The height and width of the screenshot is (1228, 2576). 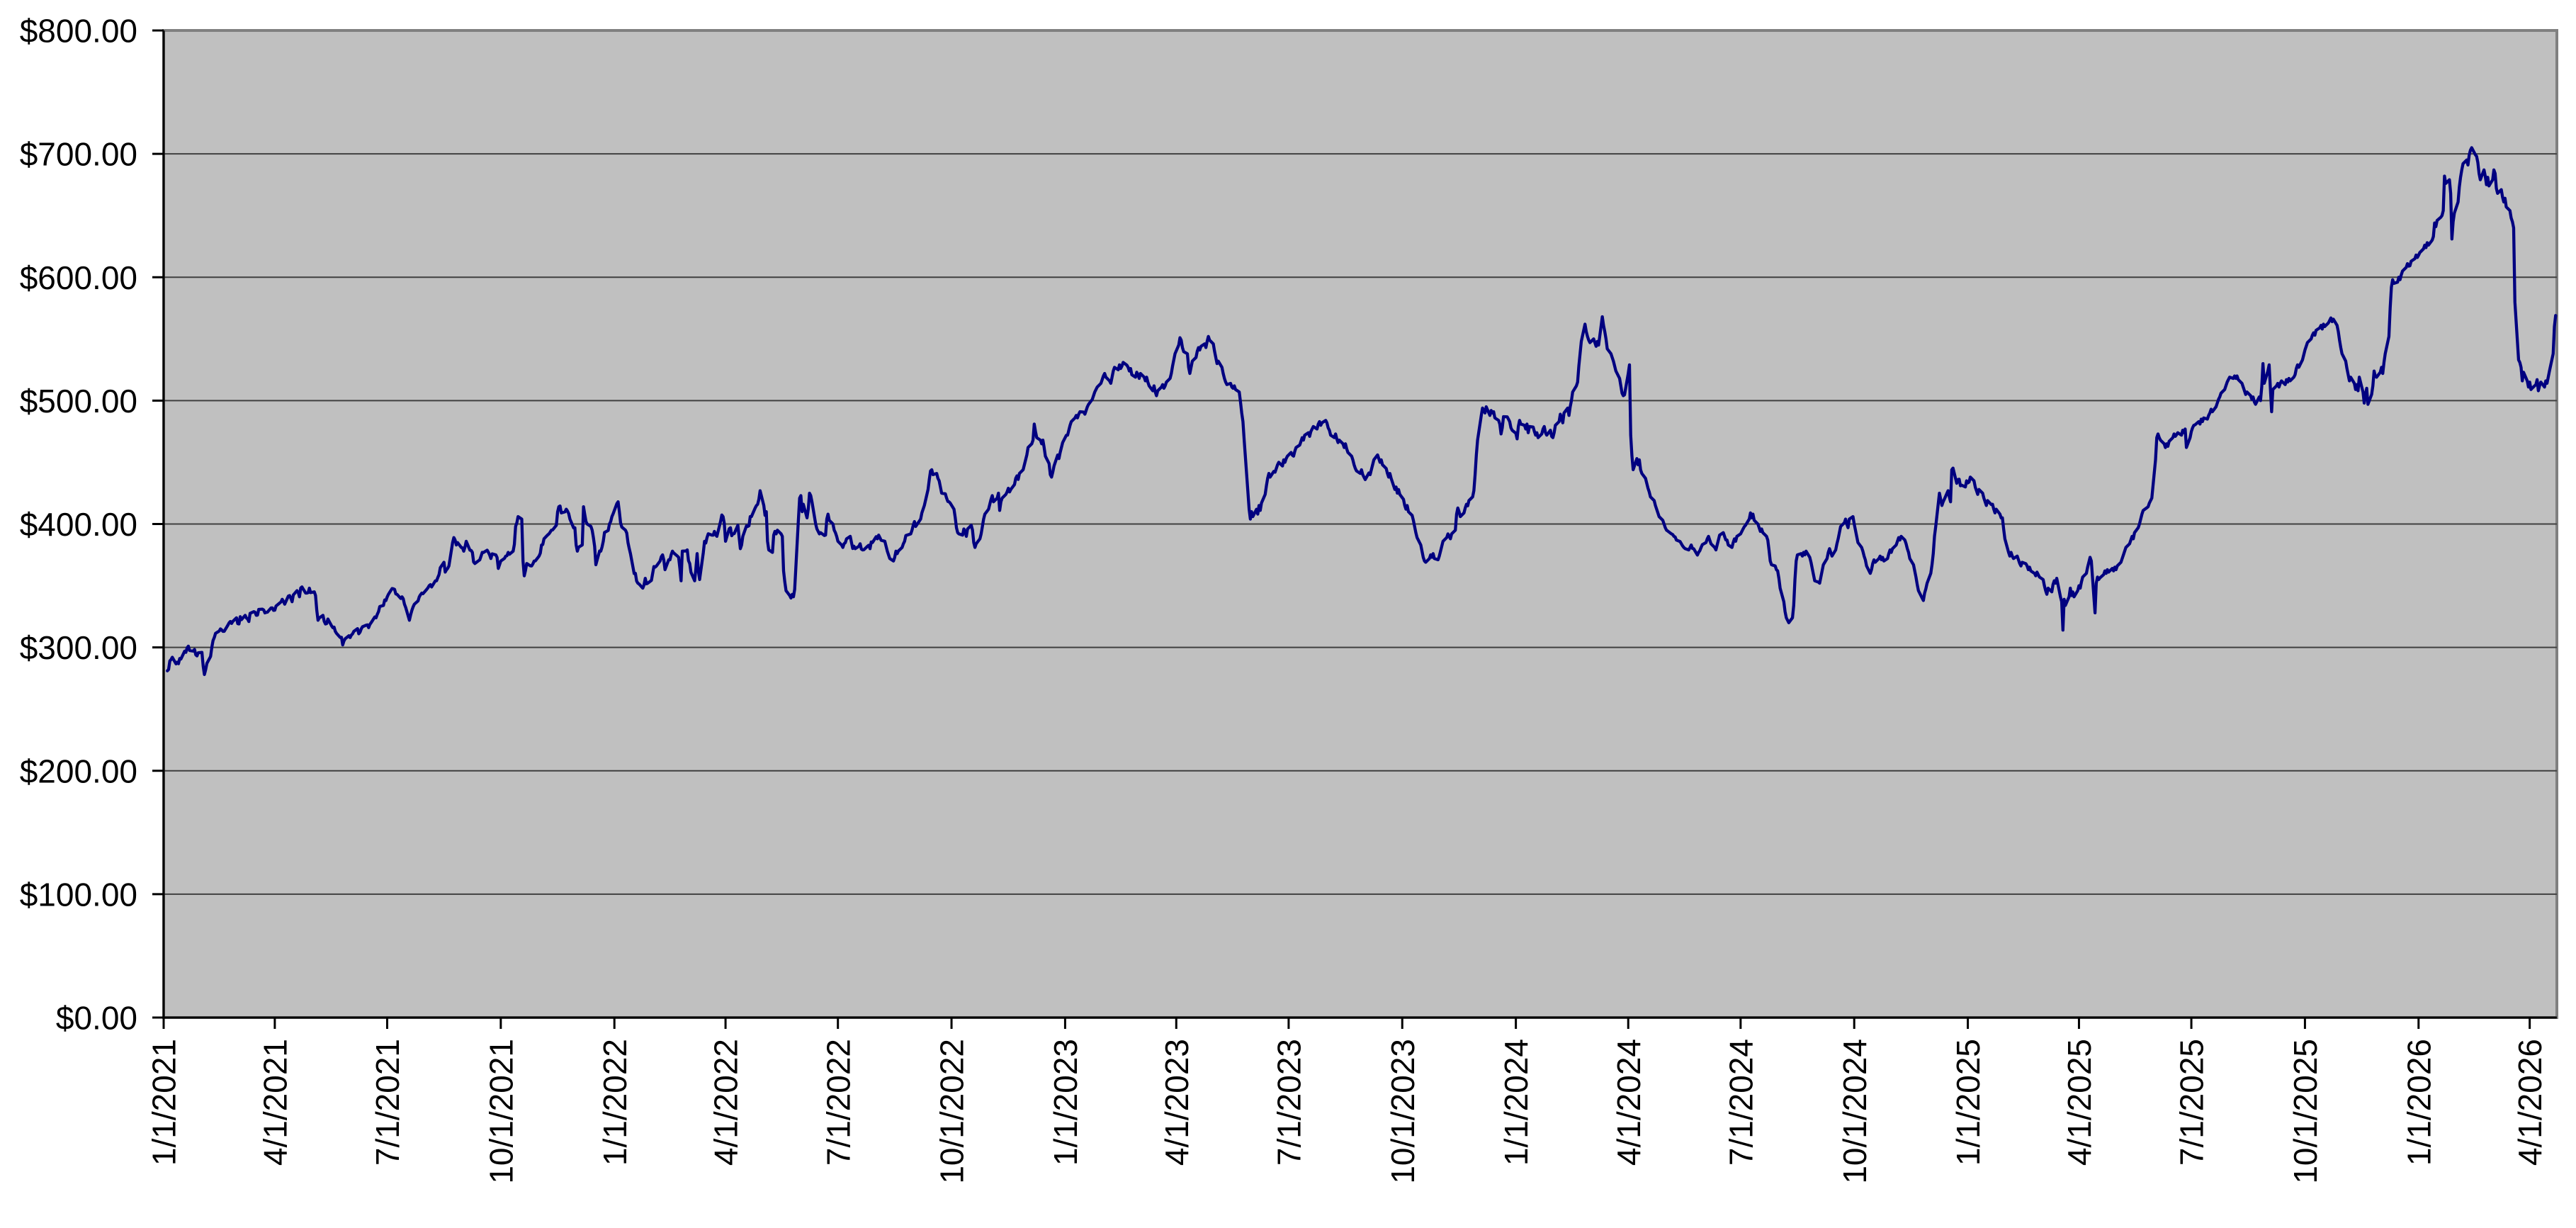 What do you see at coordinates (78, 31) in the screenshot?
I see `y-axis-label: $800.00` at bounding box center [78, 31].